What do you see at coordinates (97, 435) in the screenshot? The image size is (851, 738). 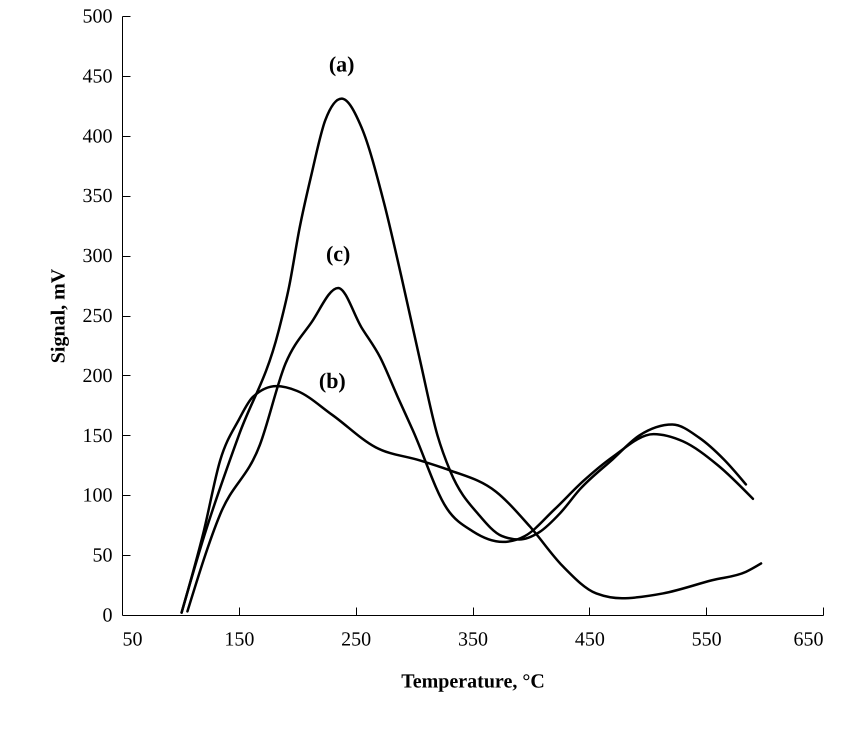 I see `y-tick-label: 150` at bounding box center [97, 435].